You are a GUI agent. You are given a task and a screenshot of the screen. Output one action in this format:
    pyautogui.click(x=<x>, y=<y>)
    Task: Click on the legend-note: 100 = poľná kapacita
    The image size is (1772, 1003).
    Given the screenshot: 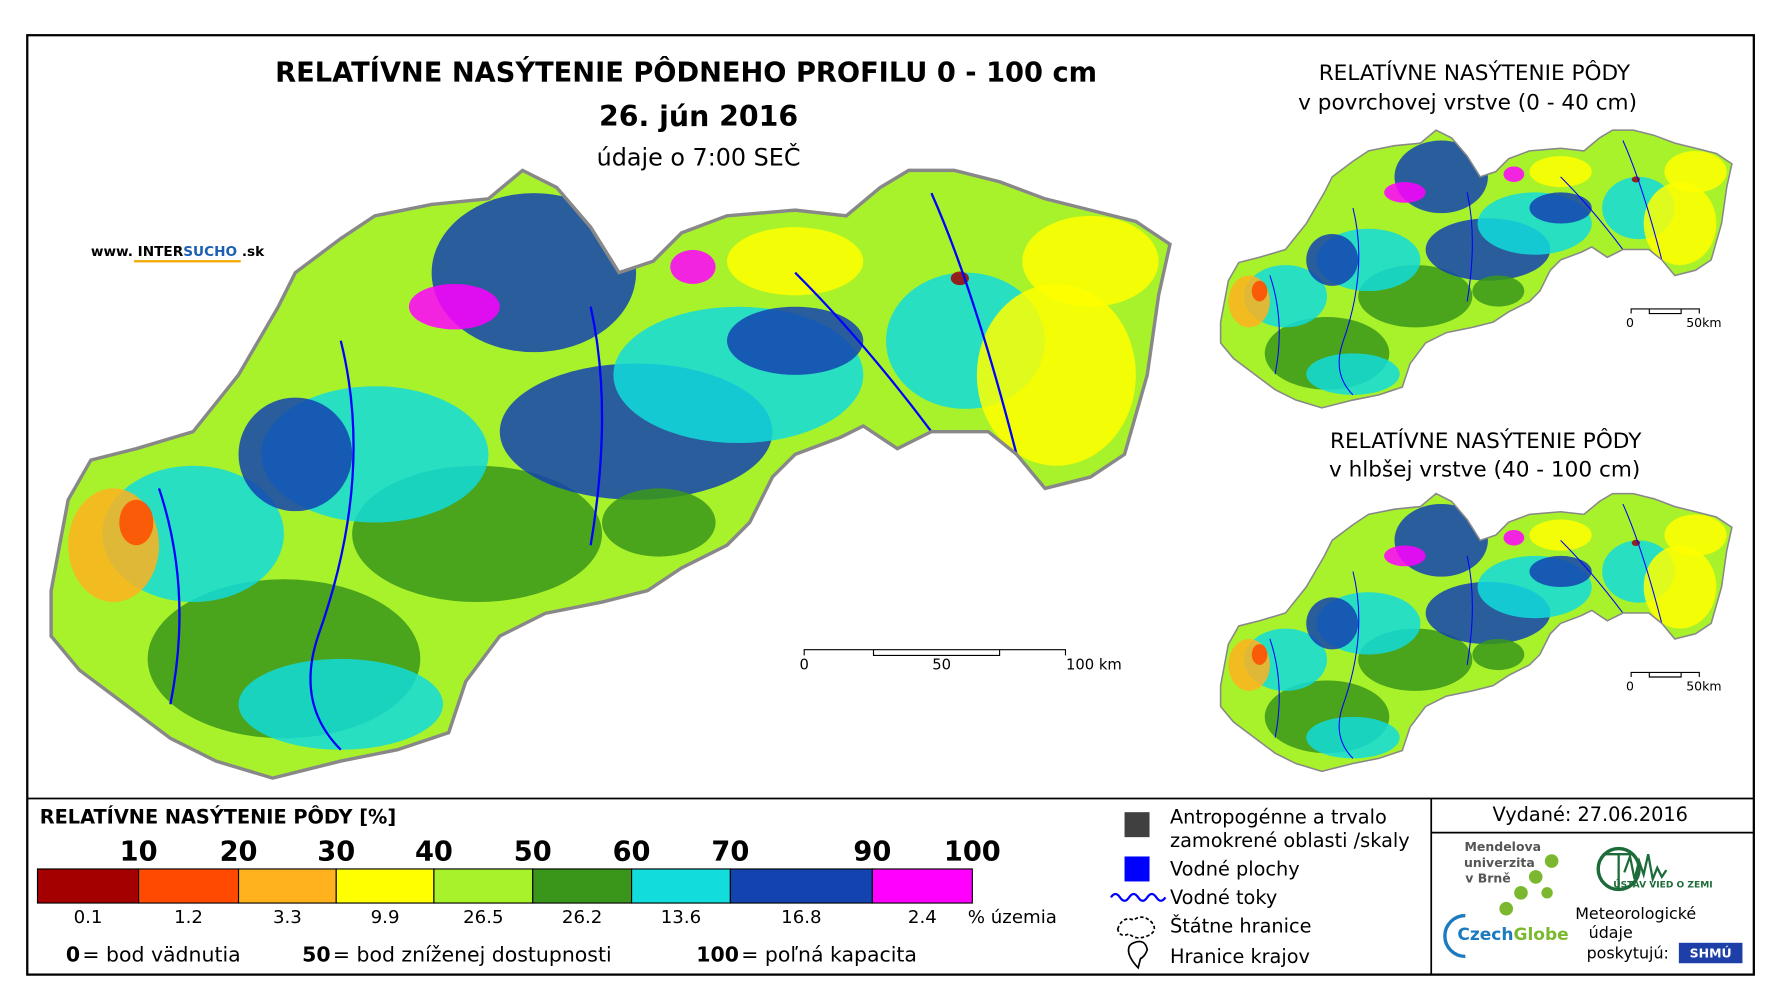 What is the action you would take?
    pyautogui.click(x=806, y=954)
    